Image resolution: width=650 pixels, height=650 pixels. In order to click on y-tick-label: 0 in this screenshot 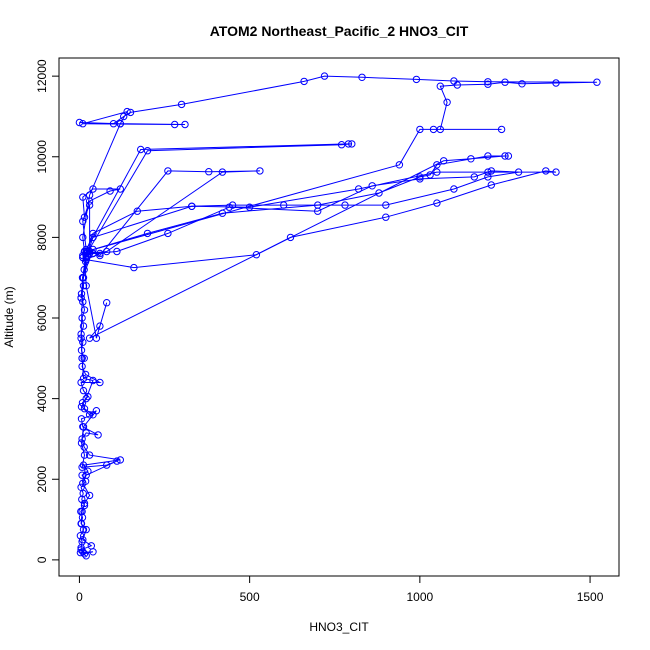, I will do `click(42, 559)`.